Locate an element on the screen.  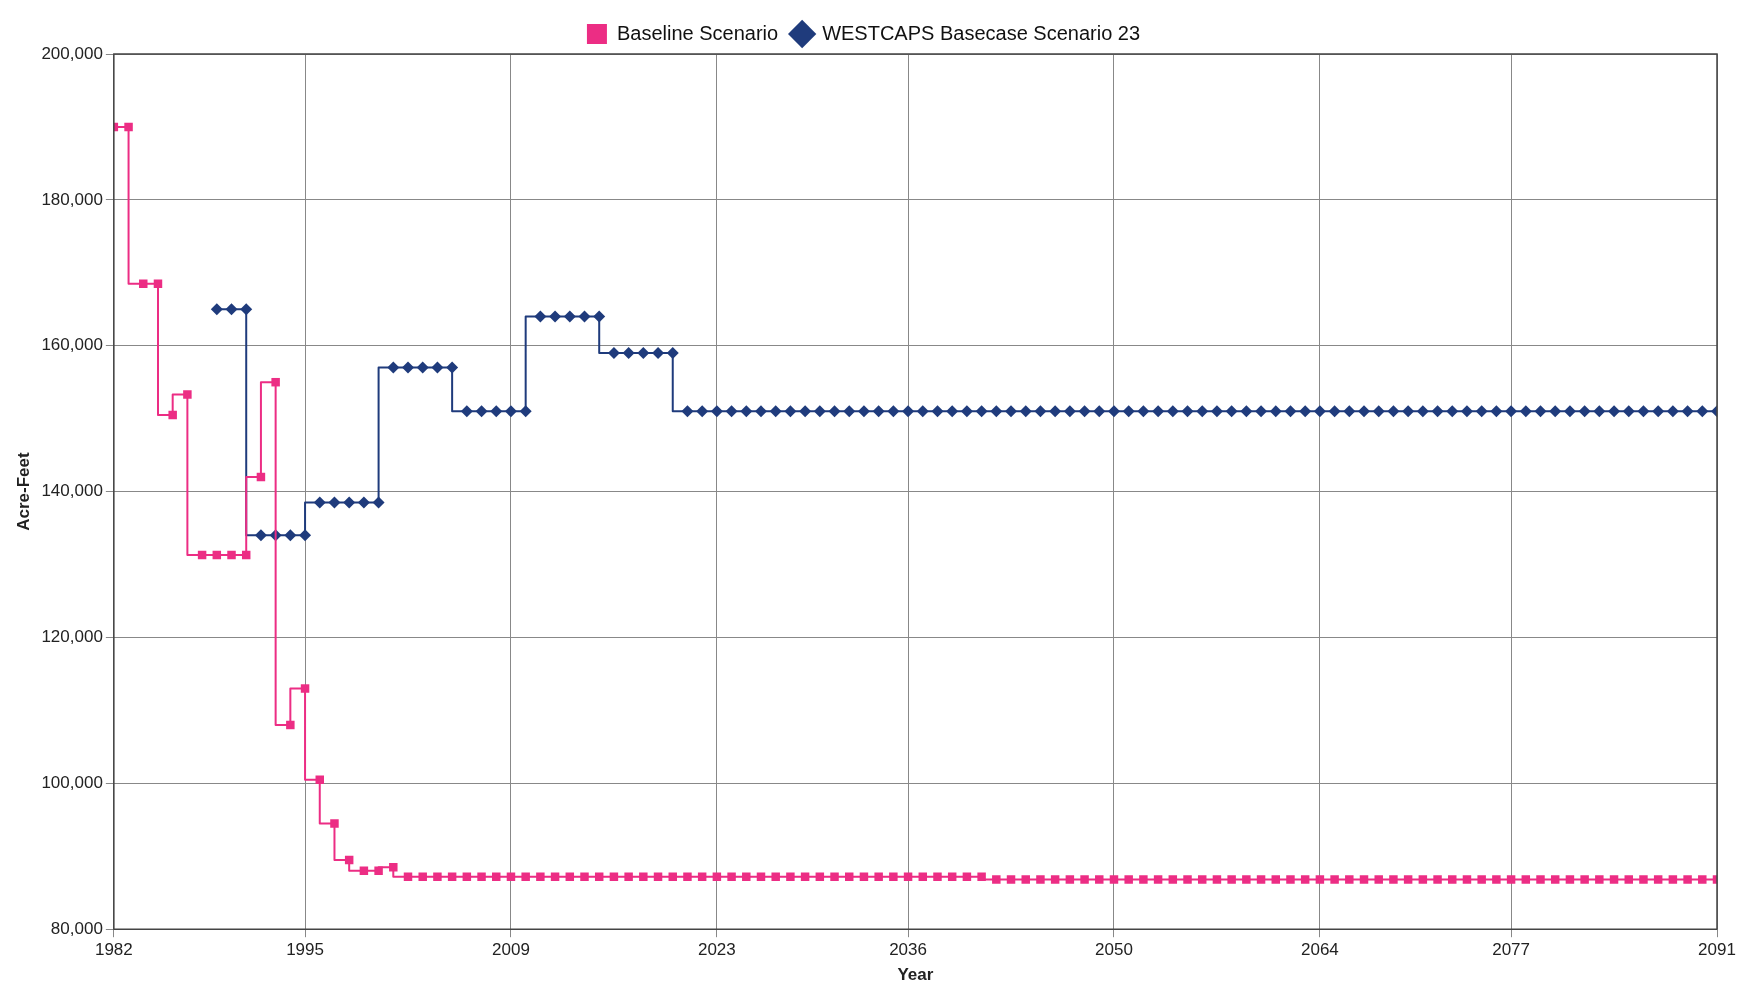
y-tick-label: 120,000 is located at coordinates (72, 637).